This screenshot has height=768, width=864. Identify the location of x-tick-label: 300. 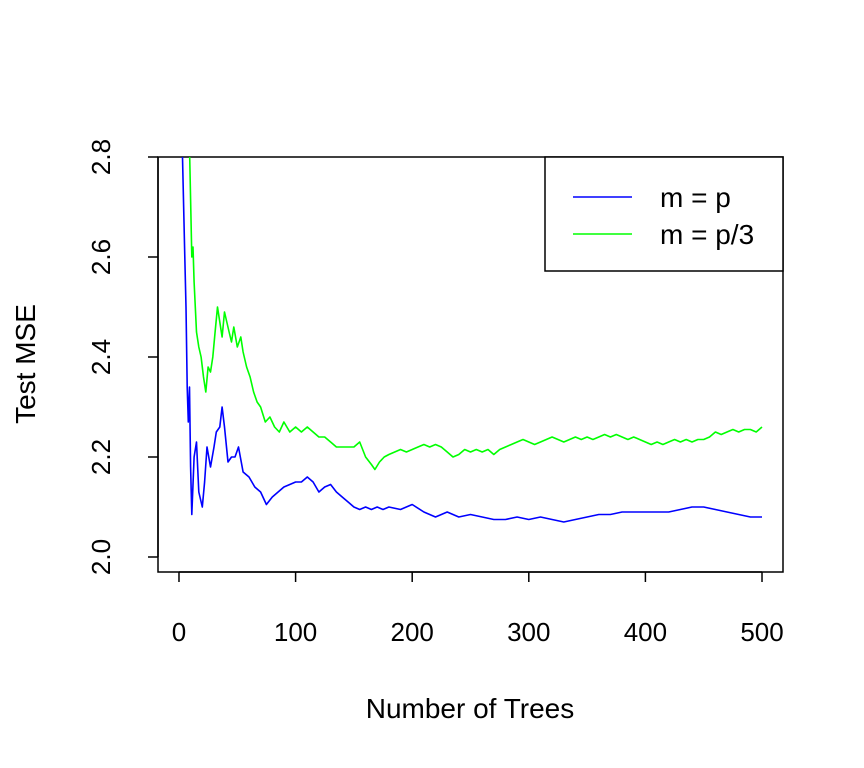
(528, 632).